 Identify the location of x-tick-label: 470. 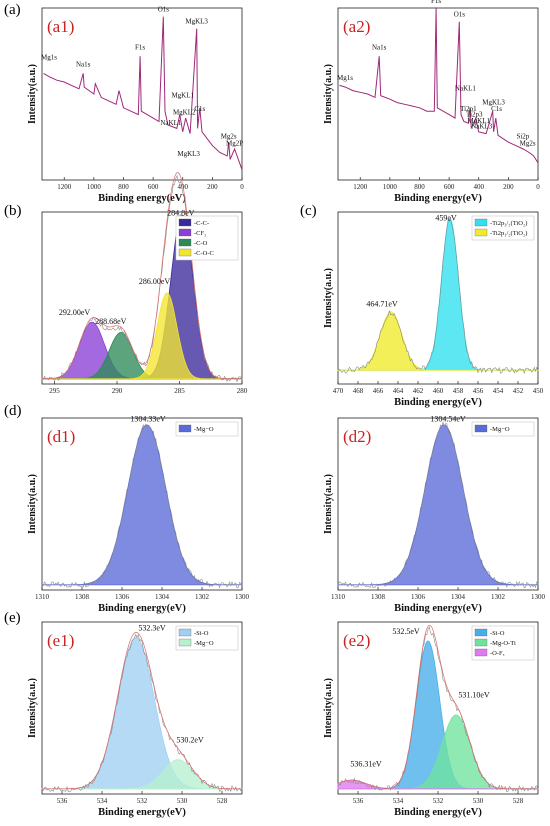
(338, 391).